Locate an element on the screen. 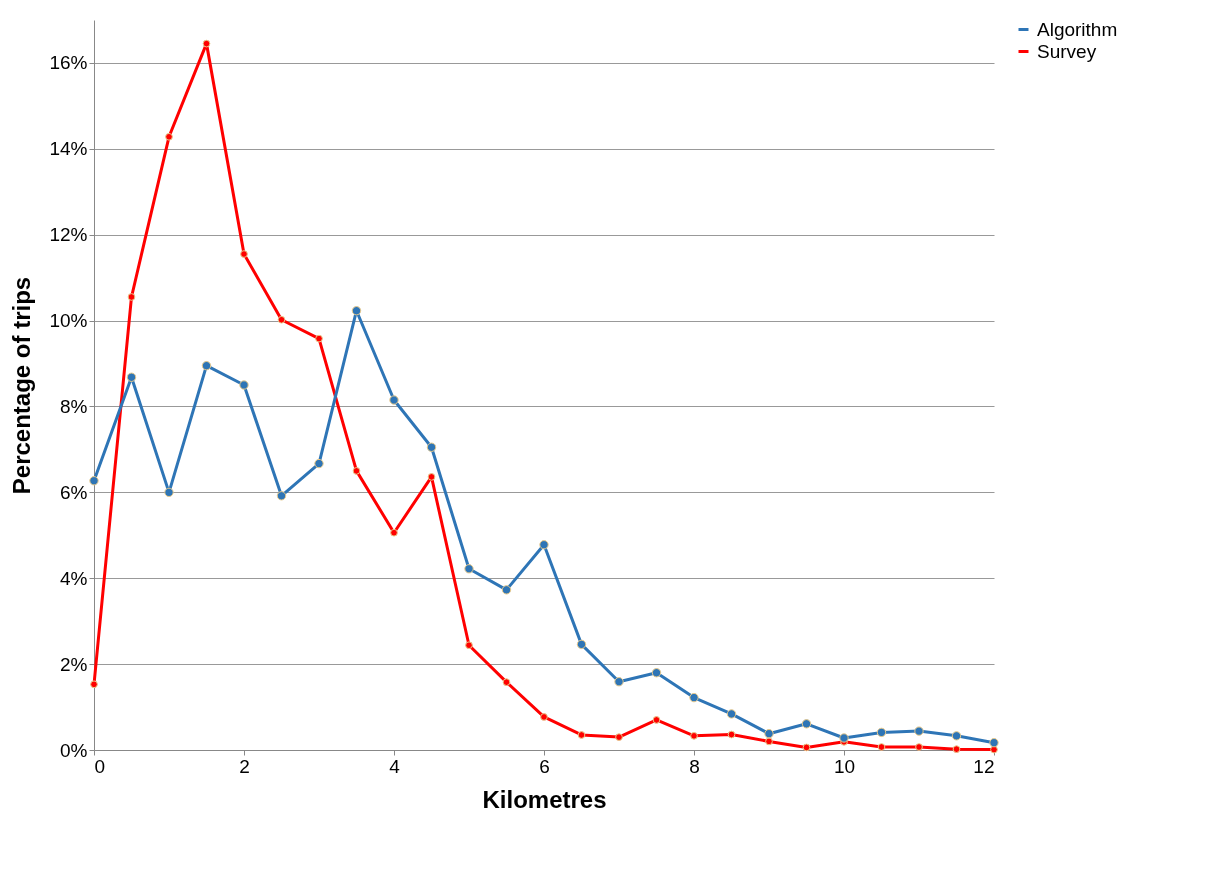 Image resolution: width=1206 pixels, height=887 pixels. x-tick-label: 4 is located at coordinates (395, 766).